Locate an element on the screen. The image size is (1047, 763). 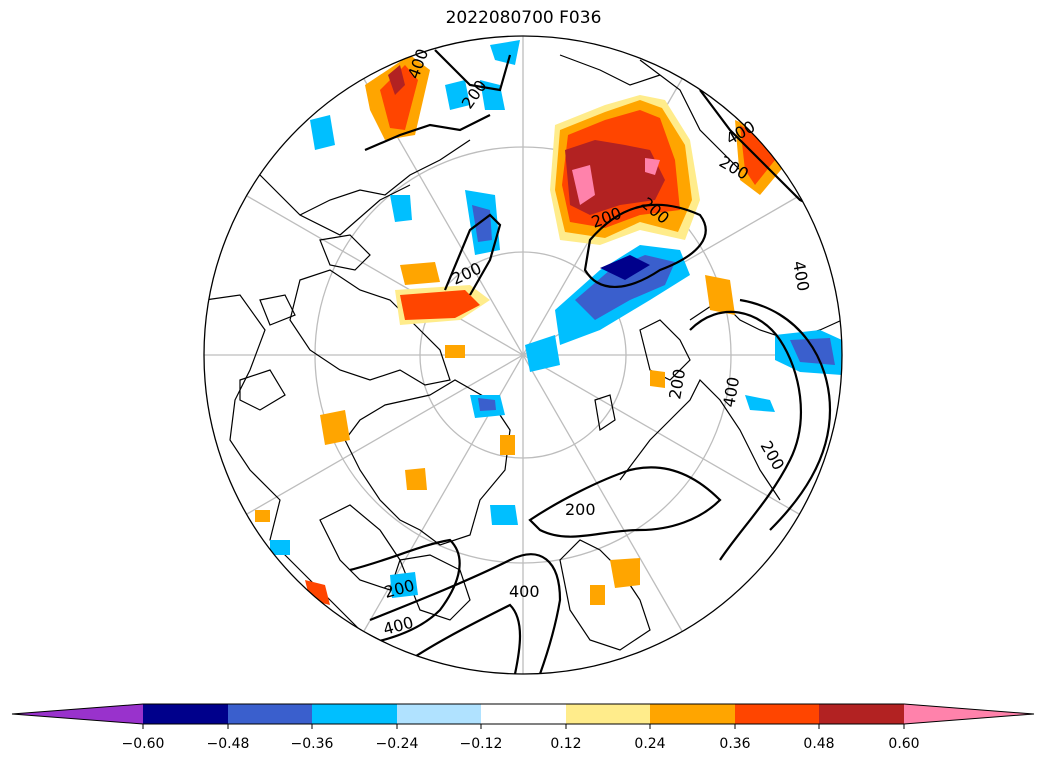
colorbar-extend-low is located at coordinates (77, 714).